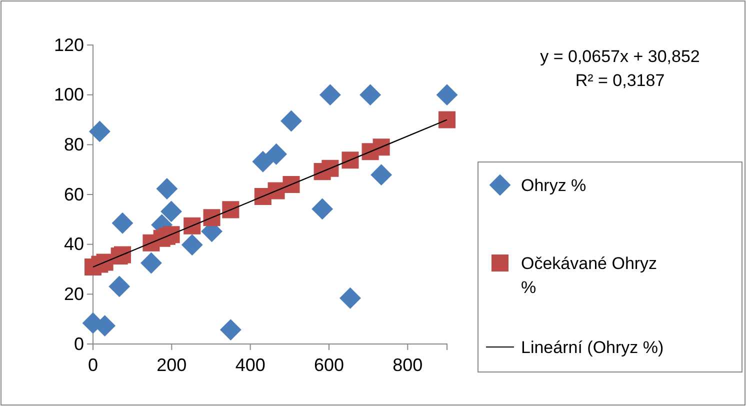 The width and height of the screenshot is (746, 406). Describe the element at coordinates (407, 365) in the screenshot. I see `x-tick-label: 800` at that location.